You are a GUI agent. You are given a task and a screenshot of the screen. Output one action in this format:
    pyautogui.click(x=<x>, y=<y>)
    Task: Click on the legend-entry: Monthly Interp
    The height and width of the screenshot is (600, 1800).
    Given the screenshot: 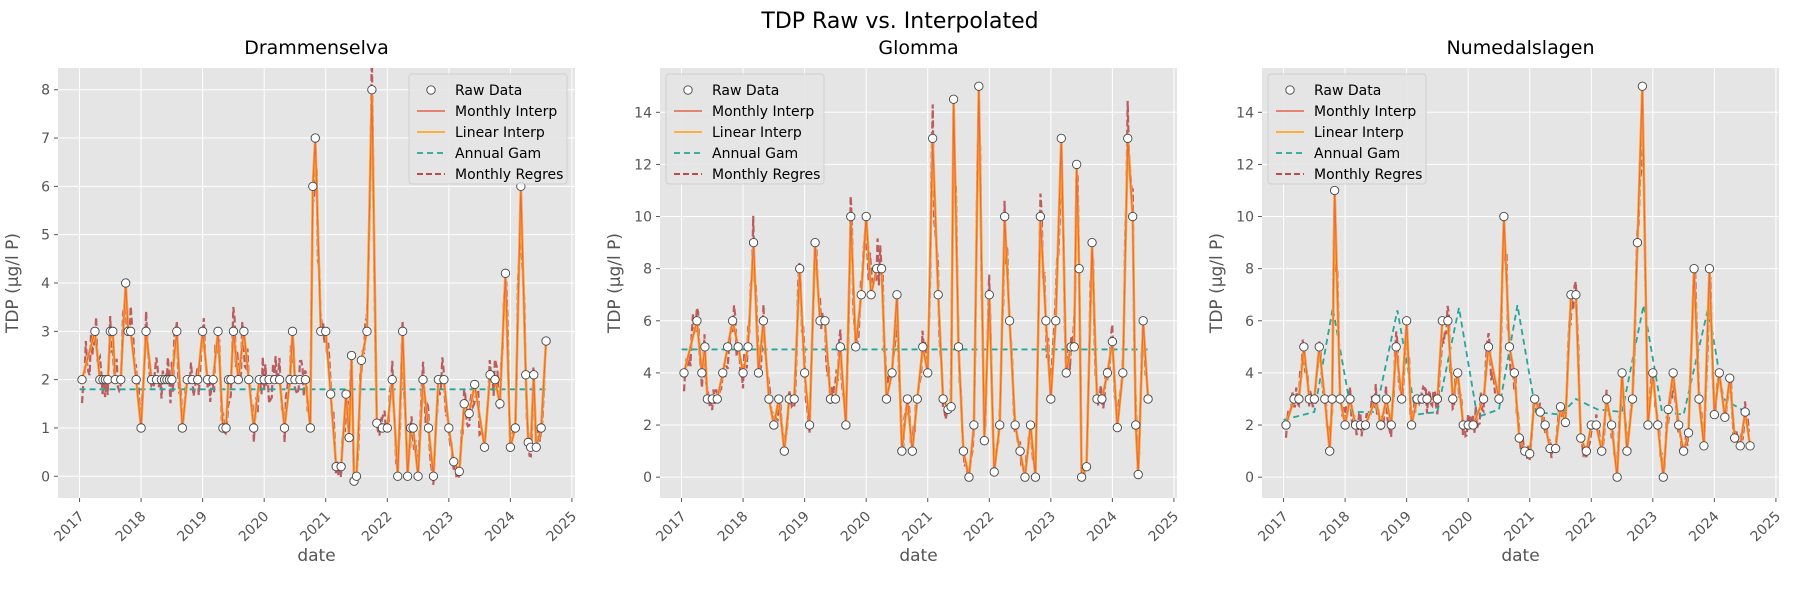 What is the action you would take?
    pyautogui.click(x=763, y=112)
    